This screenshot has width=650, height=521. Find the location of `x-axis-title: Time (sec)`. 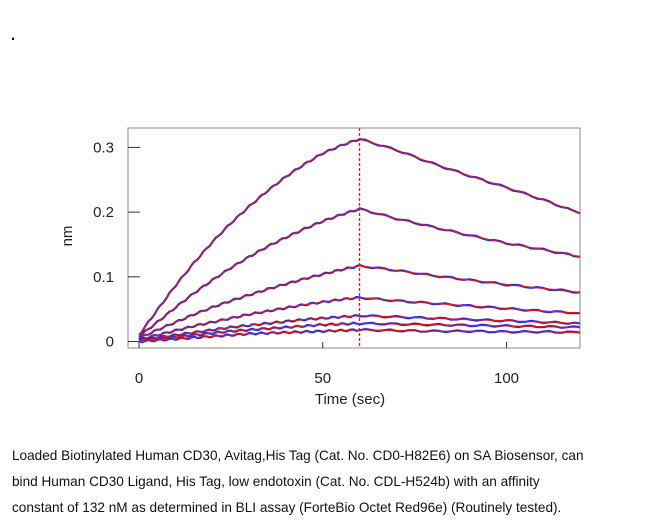

x-axis-title: Time (sec) is located at coordinates (350, 399).